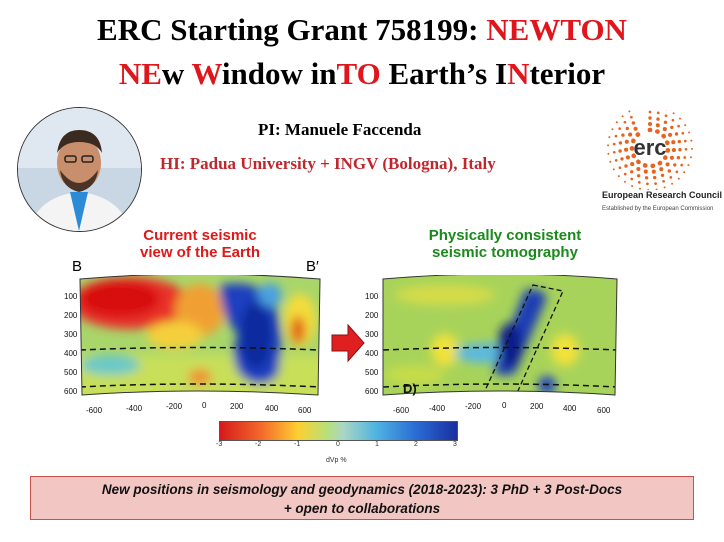  I want to click on t2-seg: N, so click(518, 73).